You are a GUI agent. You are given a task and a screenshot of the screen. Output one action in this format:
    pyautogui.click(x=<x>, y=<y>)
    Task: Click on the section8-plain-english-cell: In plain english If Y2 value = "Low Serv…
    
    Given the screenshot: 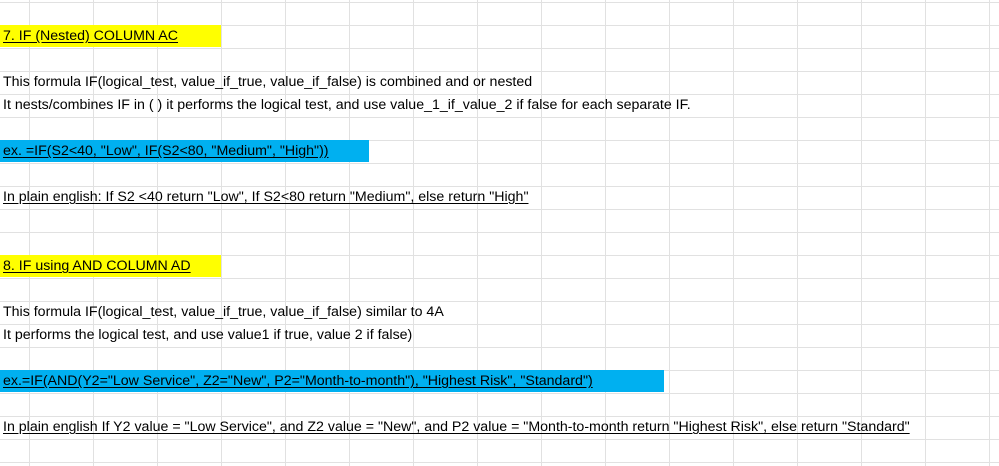 What is the action you would take?
    pyautogui.click(x=456, y=427)
    